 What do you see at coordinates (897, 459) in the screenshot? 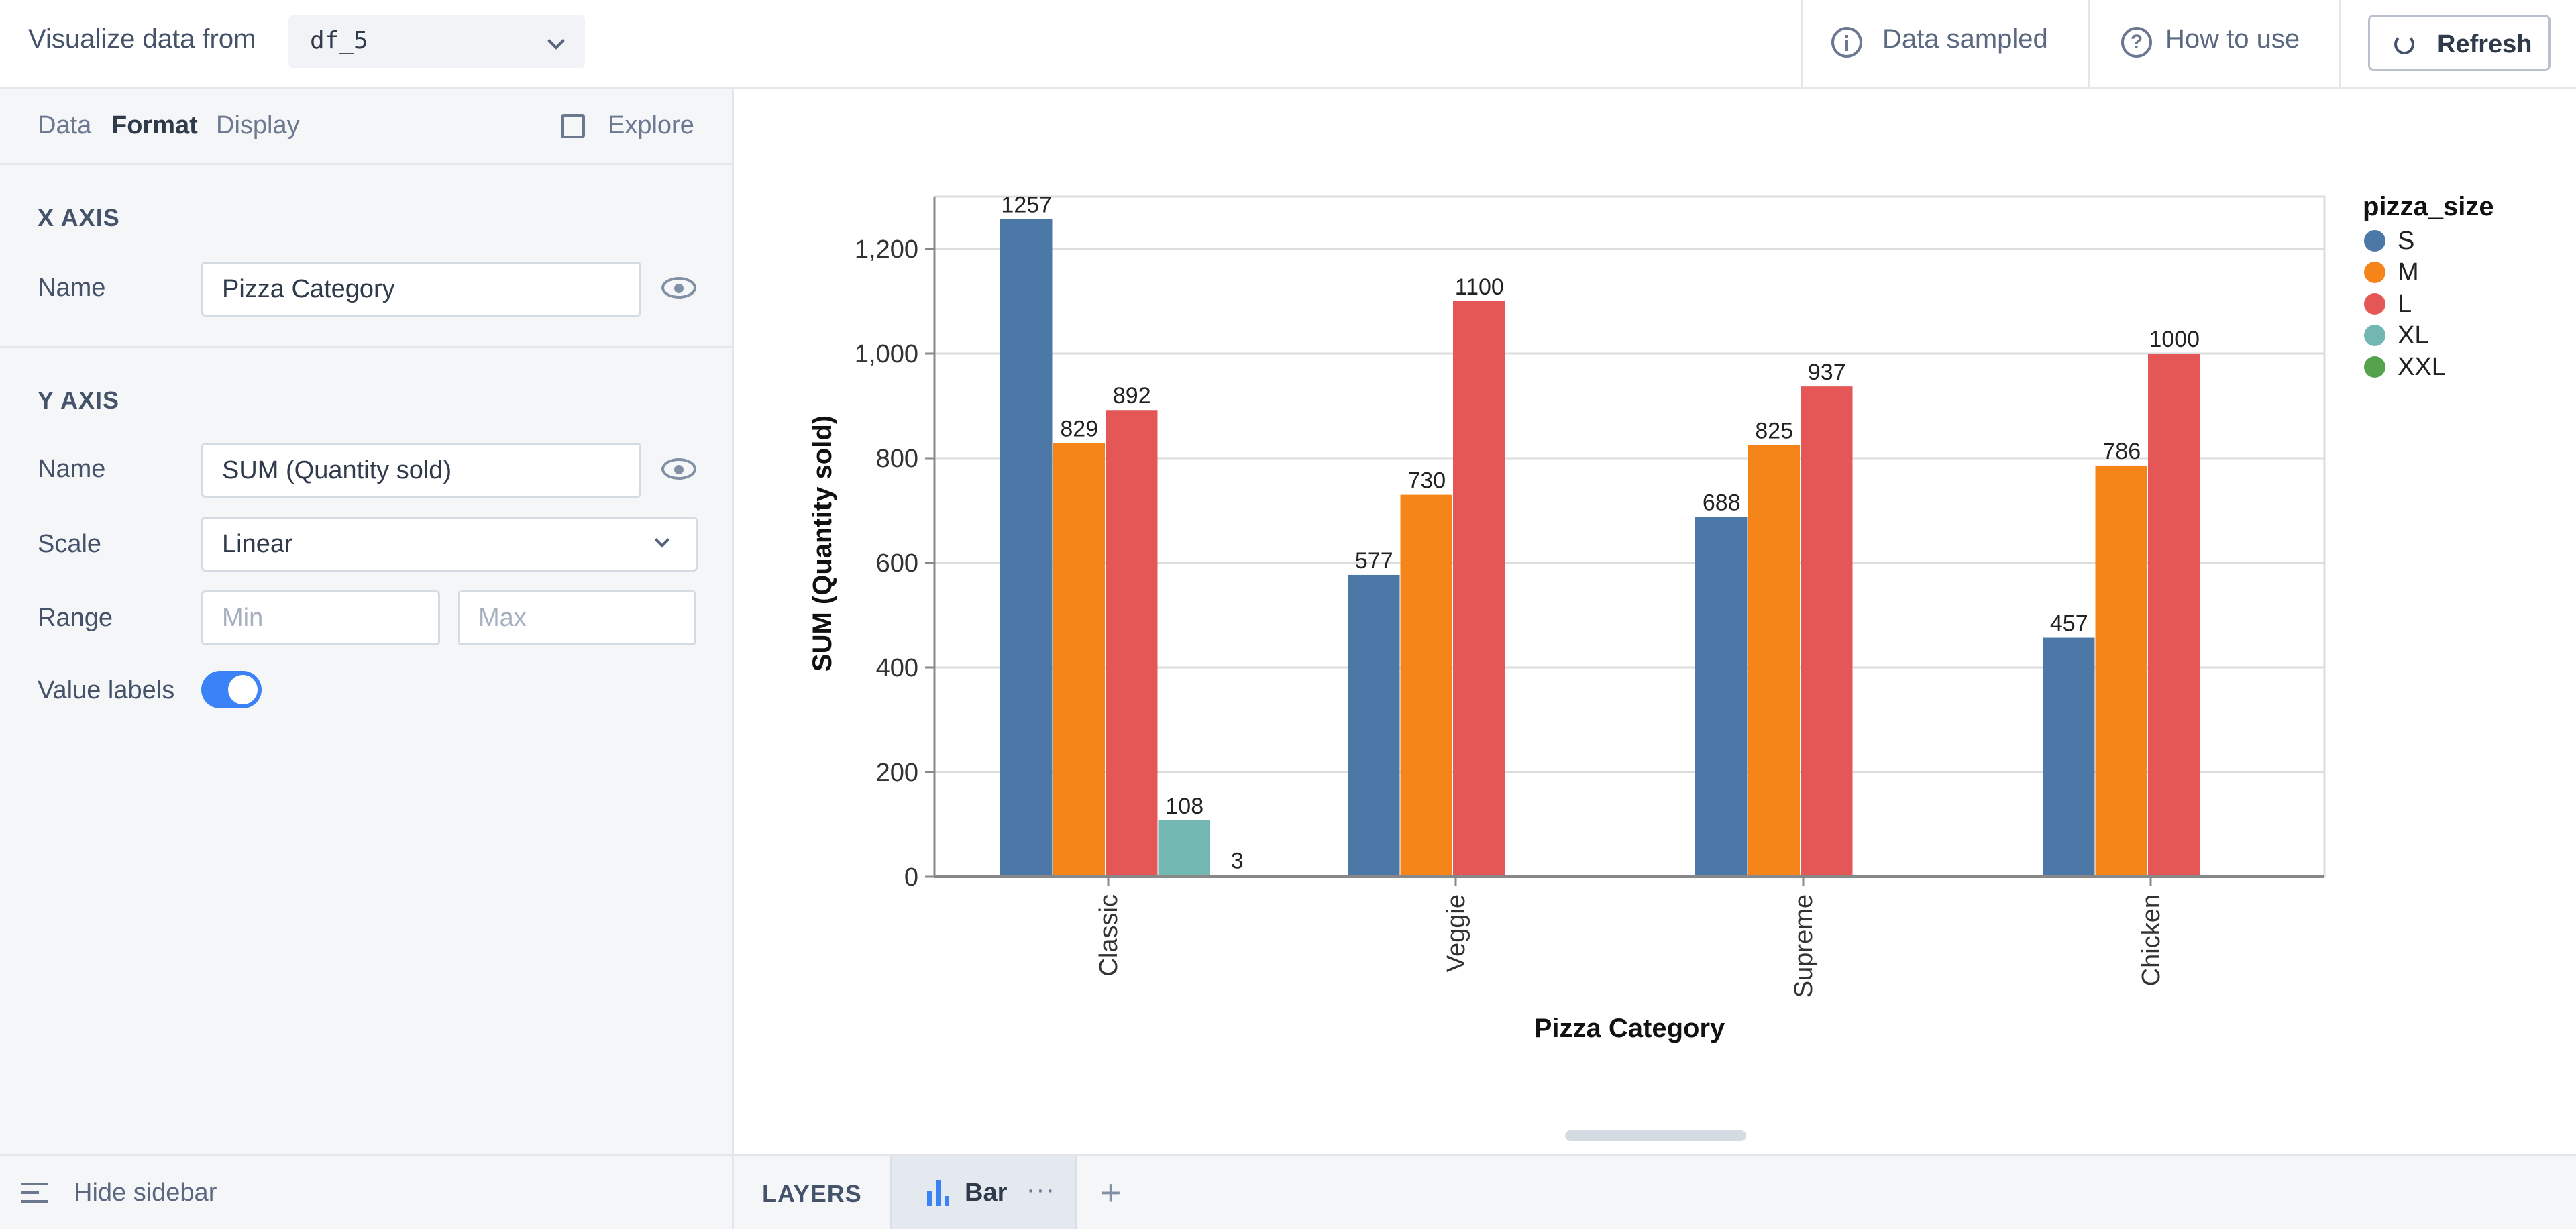
I see `y-tick-label: 800` at bounding box center [897, 459].